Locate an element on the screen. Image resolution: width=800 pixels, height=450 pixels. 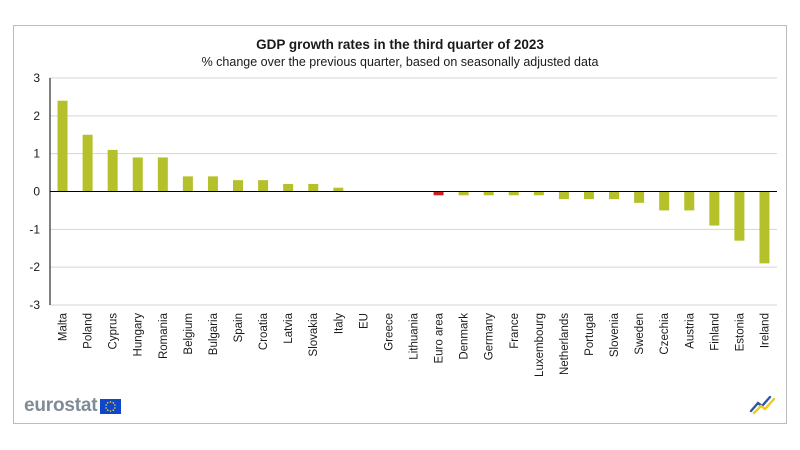
x-tick-label: Austria is located at coordinates (690, 330).